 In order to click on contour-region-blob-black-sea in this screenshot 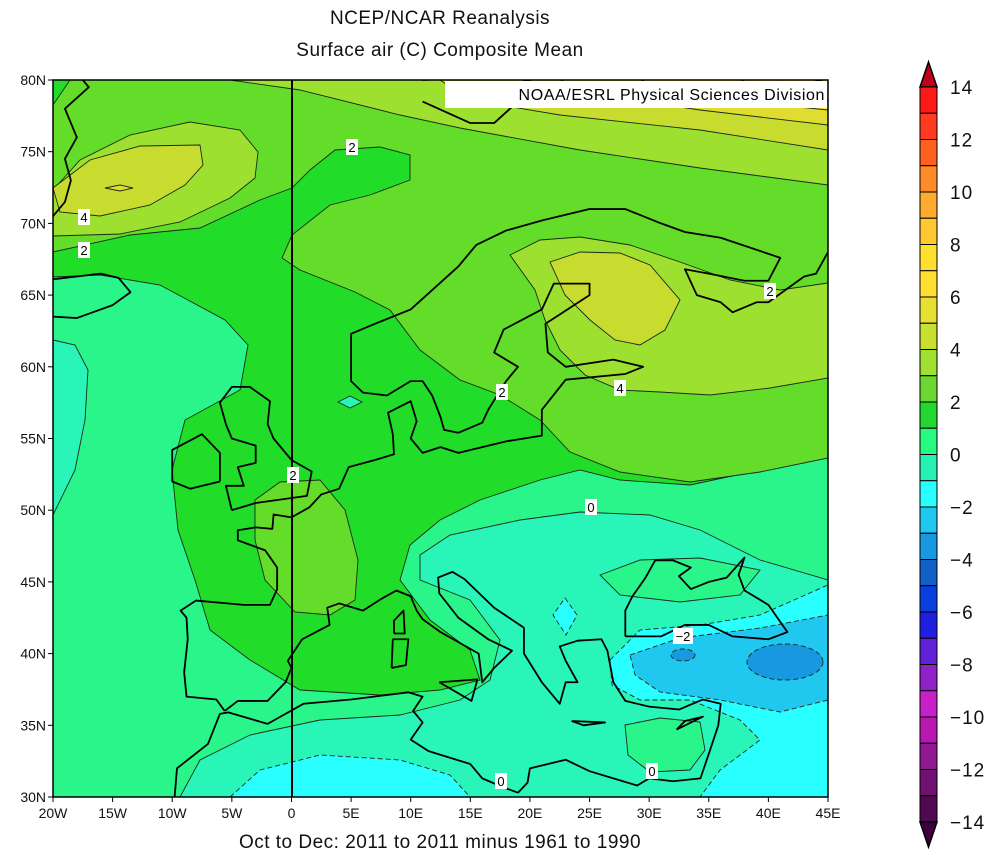, I will do `click(680, 580)`.